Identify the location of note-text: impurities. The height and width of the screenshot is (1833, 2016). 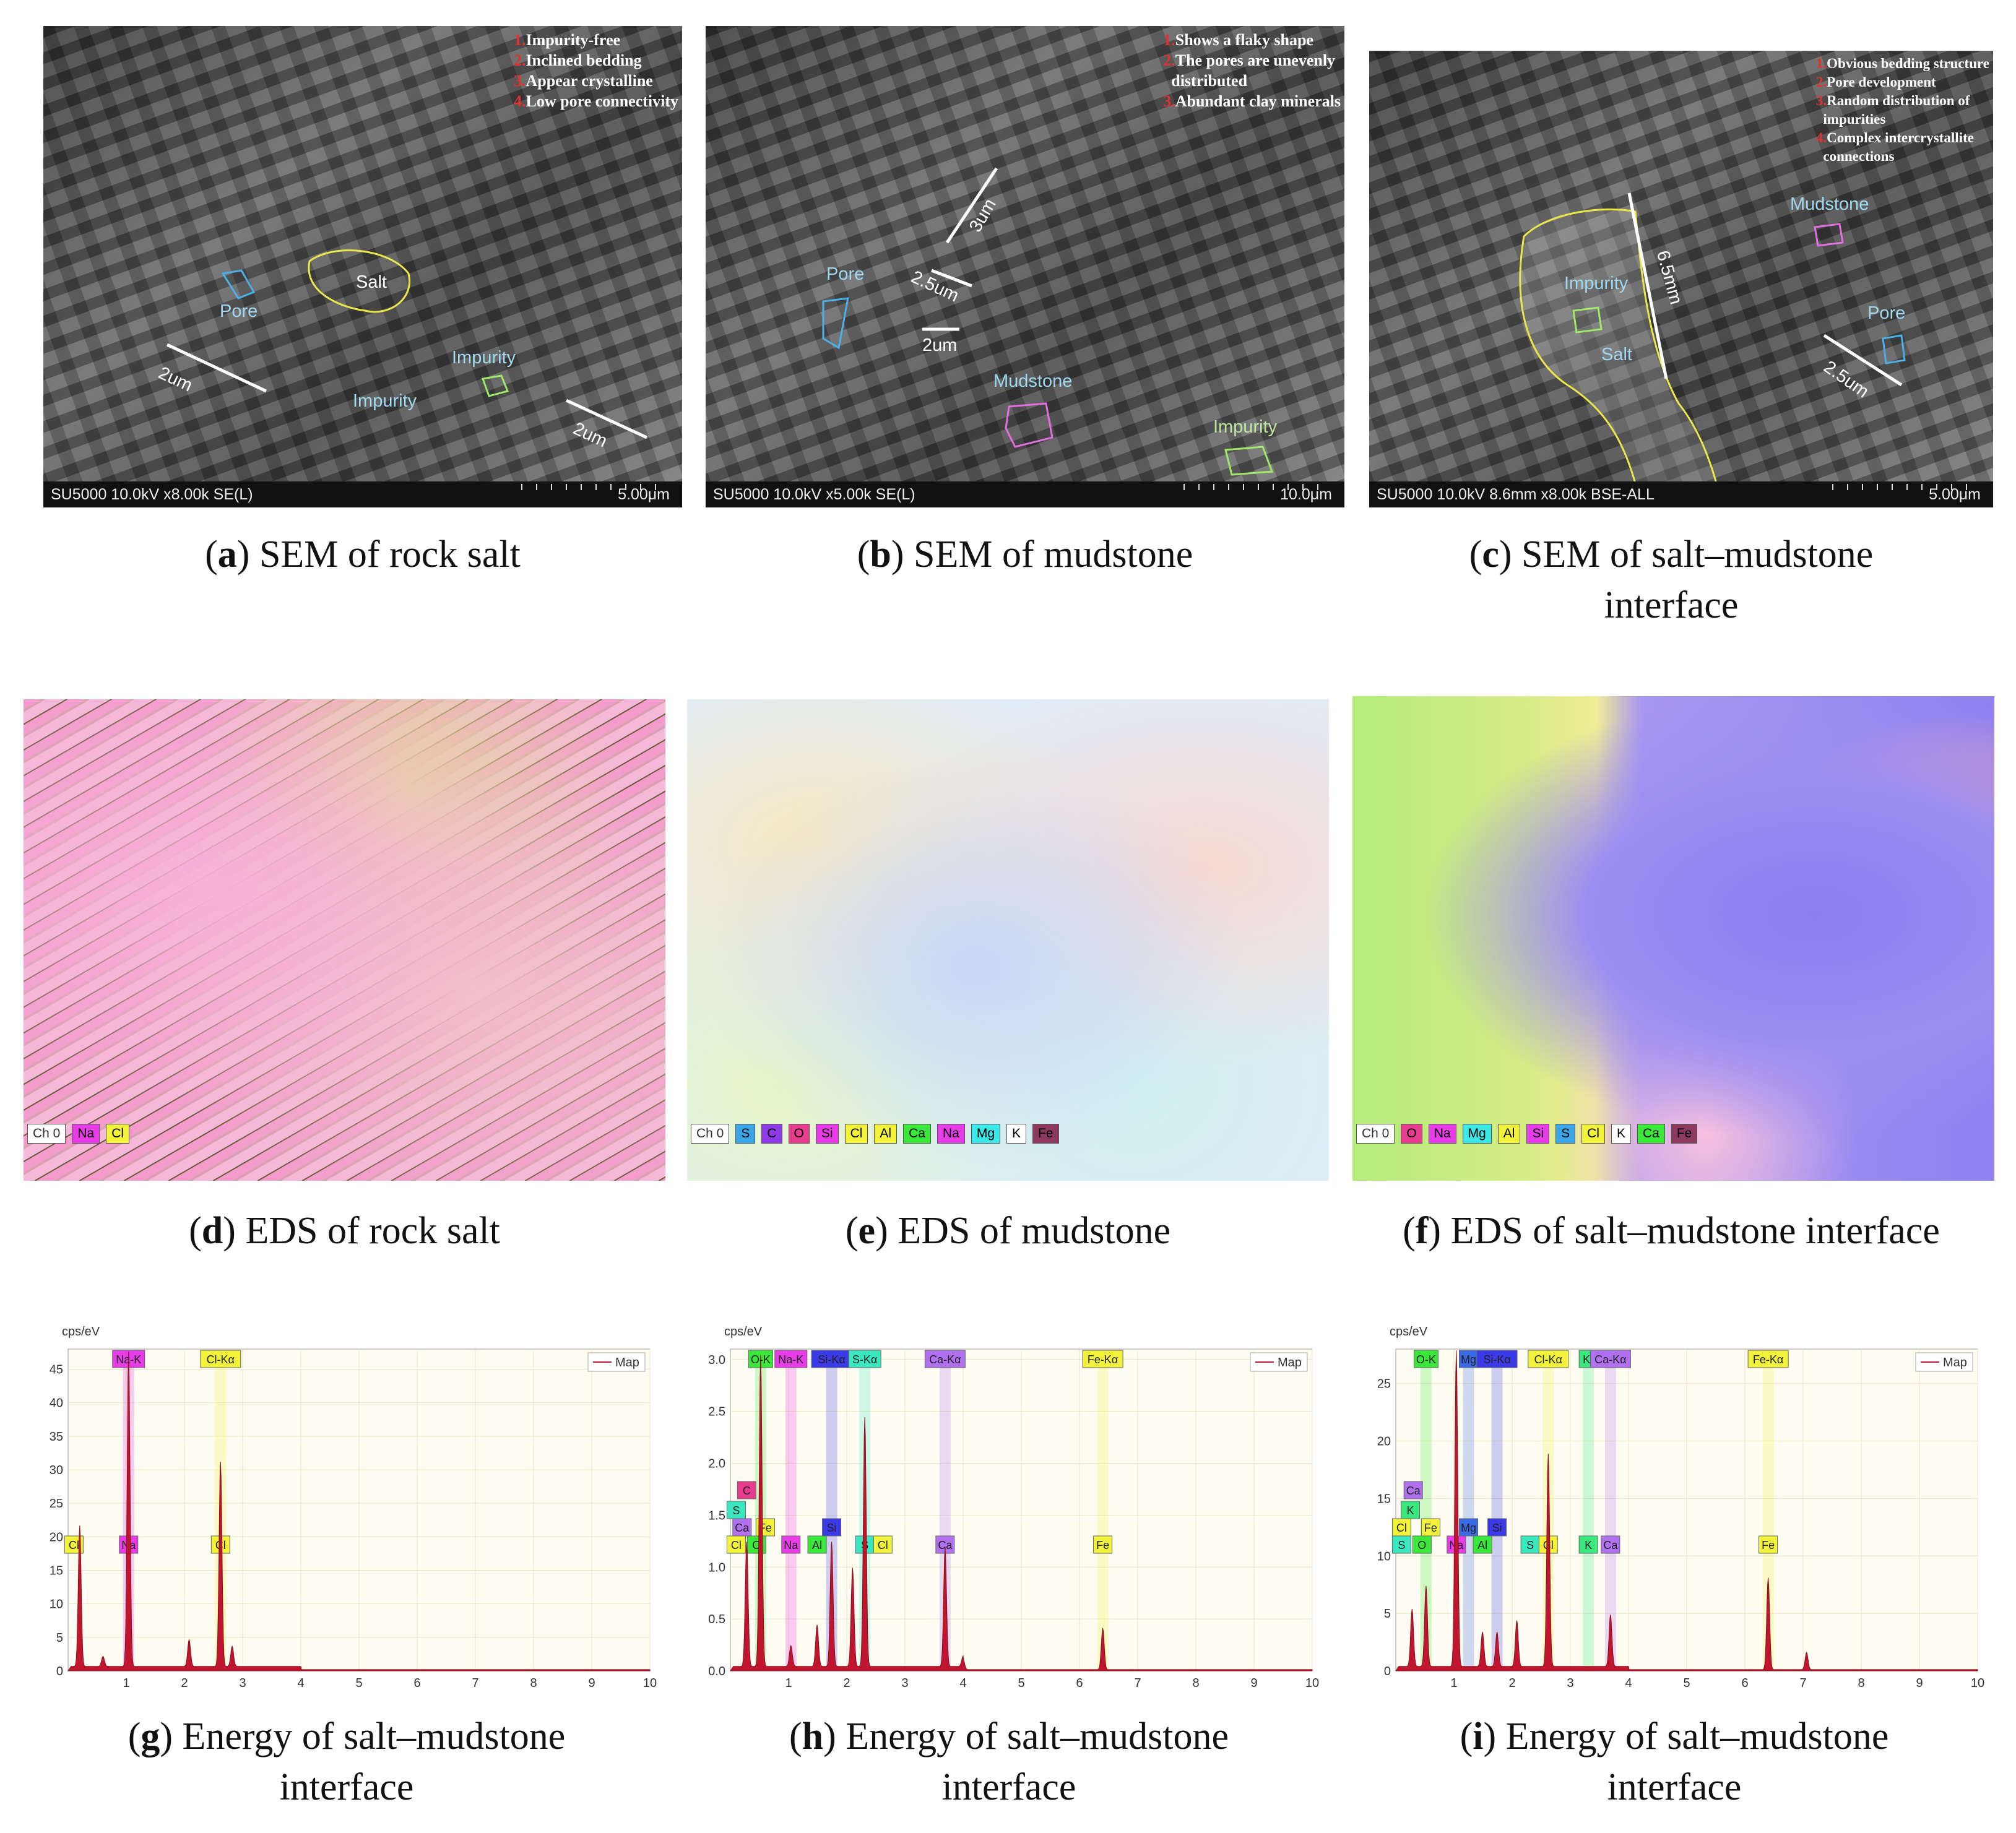
(1850, 119).